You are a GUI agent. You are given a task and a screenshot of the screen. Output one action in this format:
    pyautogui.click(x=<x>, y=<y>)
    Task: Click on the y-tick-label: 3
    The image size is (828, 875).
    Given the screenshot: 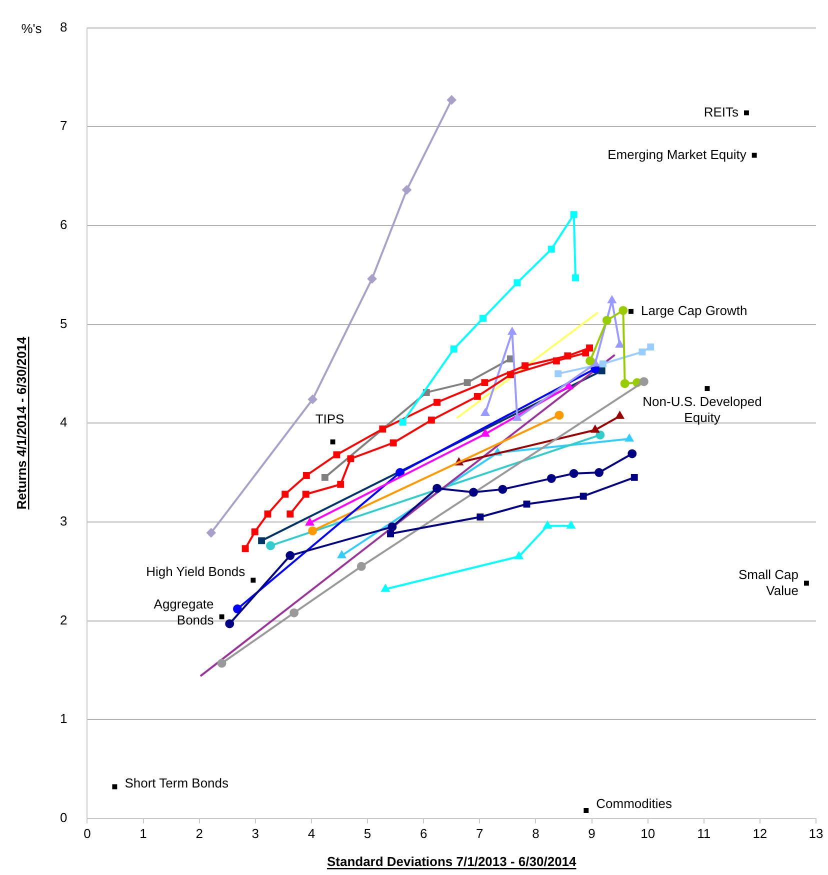 What is the action you would take?
    pyautogui.click(x=64, y=521)
    